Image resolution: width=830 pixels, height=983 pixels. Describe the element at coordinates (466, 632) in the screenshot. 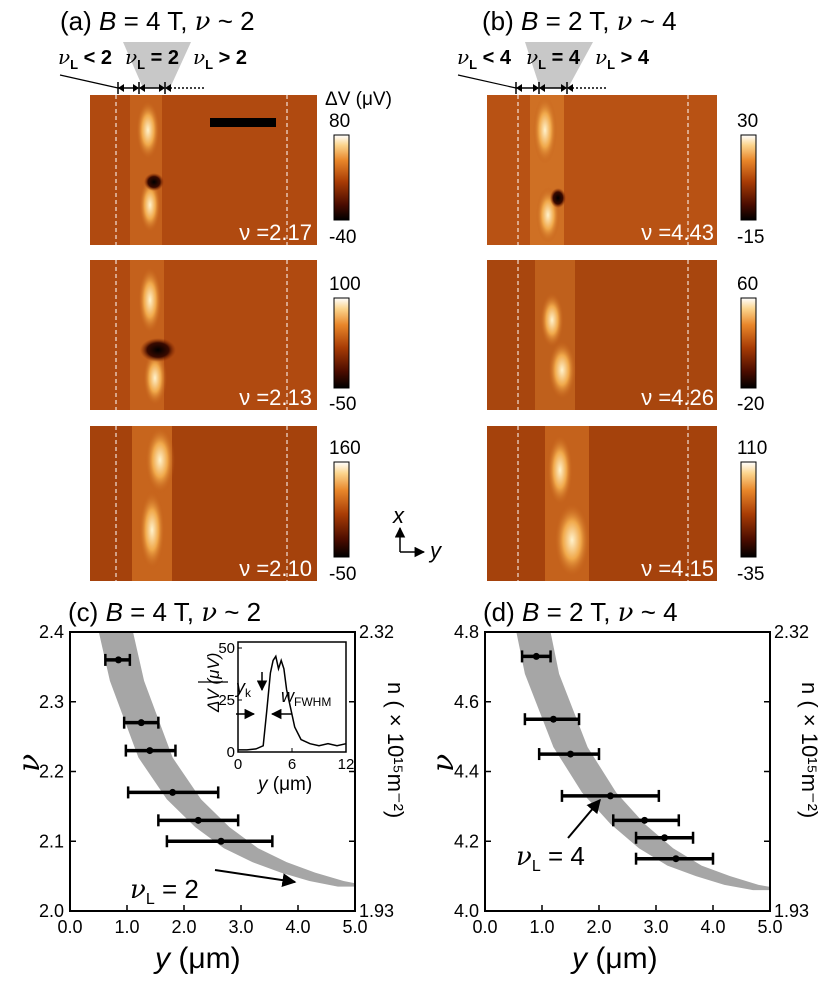

I see `y-tick-label: 4.8` at that location.